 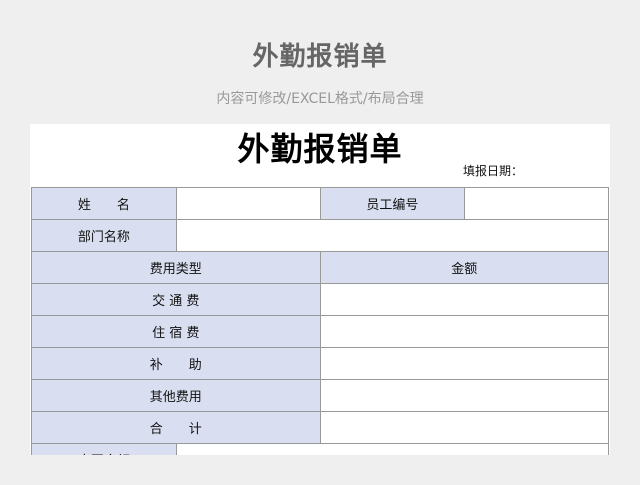 I want to click on total-label: 合 计, so click(x=176, y=427).